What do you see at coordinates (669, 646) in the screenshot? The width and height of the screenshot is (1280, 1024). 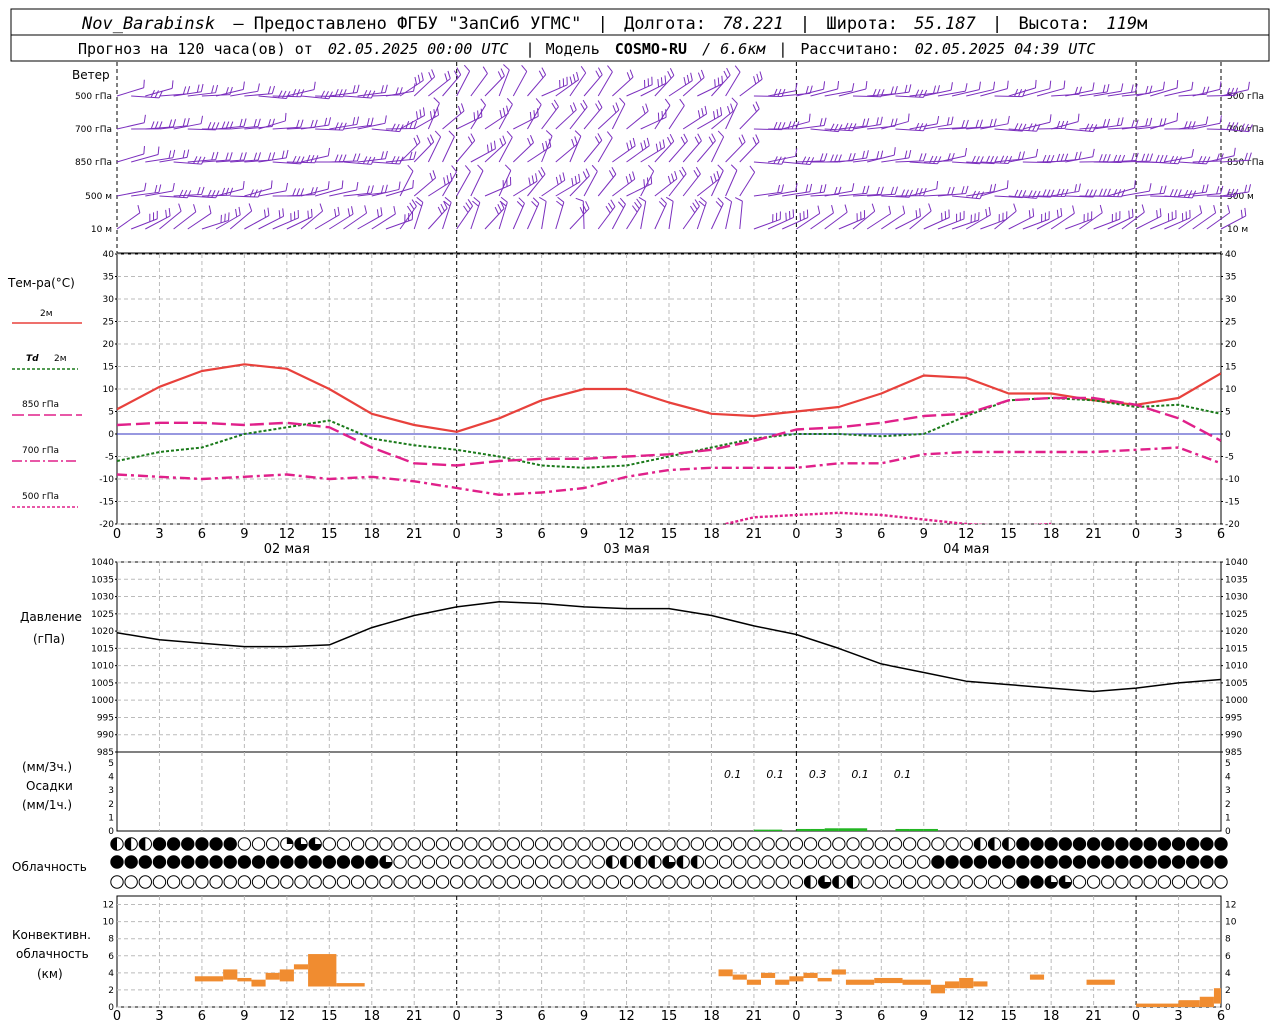 I see `pressure-line` at bounding box center [669, 646].